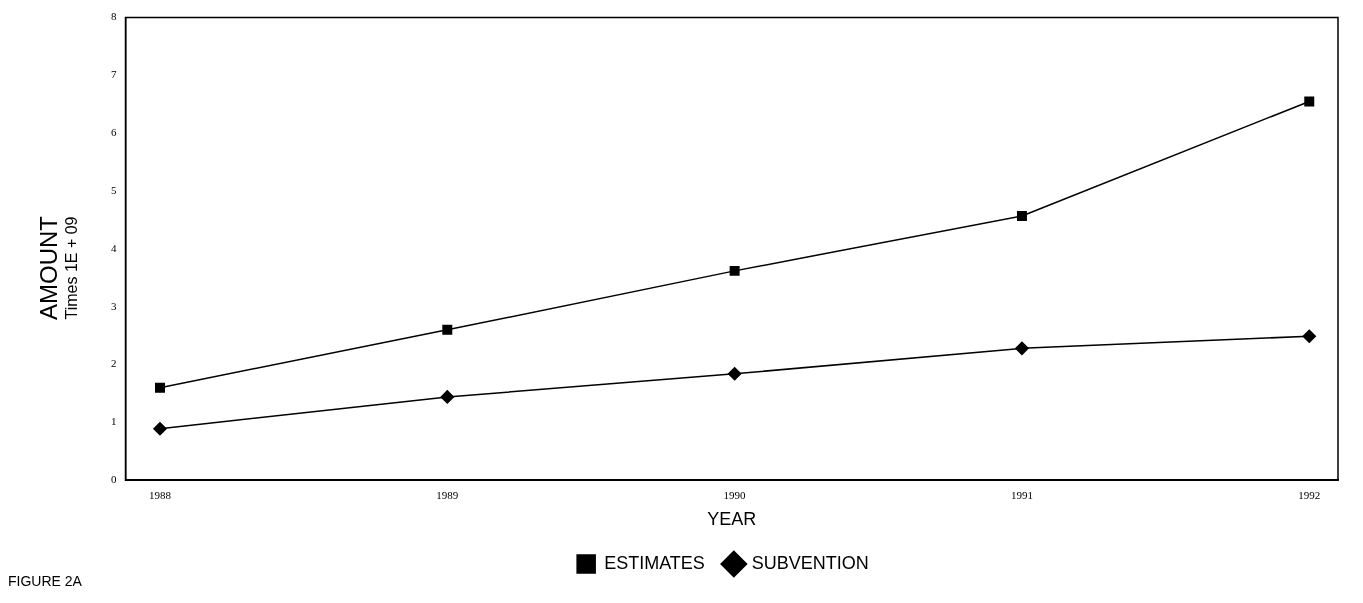  I want to click on y-tick-label: 8, so click(114, 16).